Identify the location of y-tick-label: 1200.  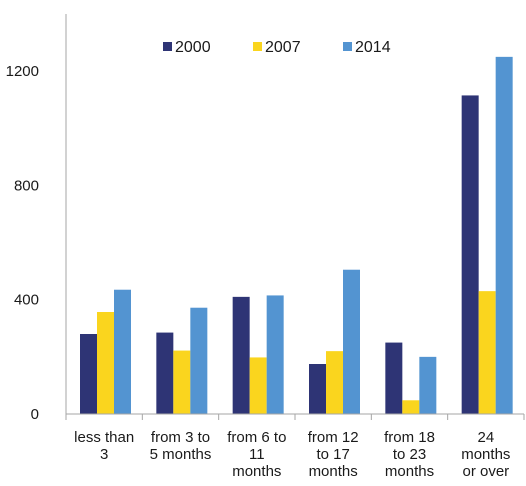
(22, 71).